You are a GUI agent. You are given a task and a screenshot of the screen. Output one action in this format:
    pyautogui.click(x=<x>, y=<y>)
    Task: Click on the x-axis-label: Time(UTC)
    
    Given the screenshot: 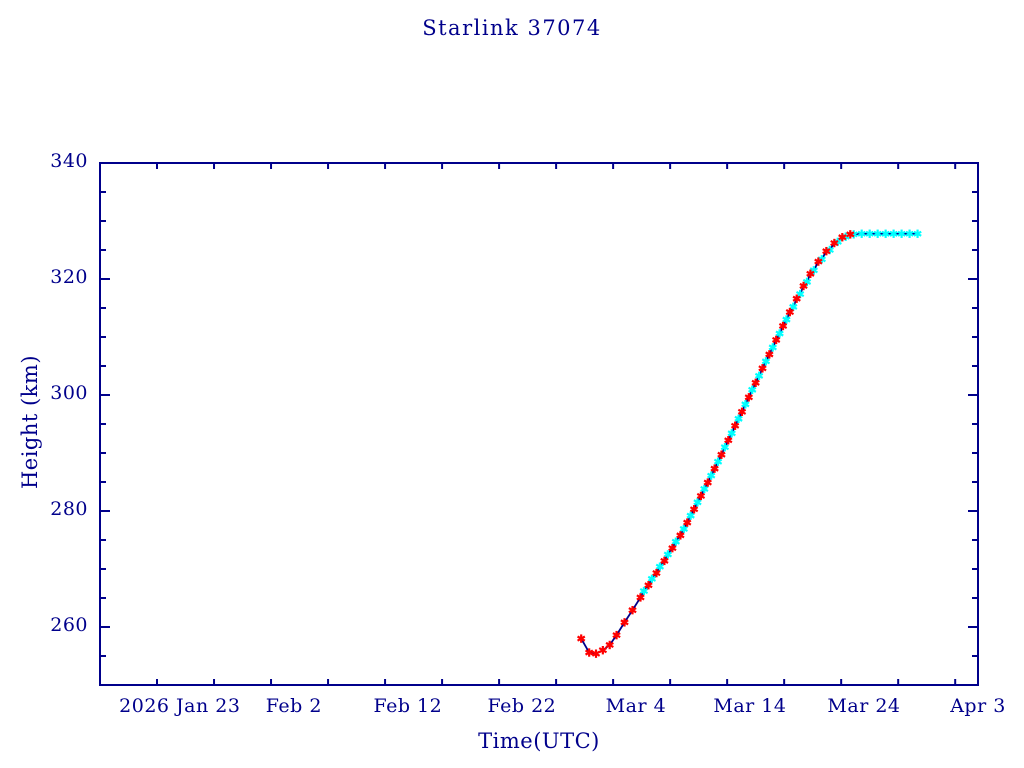 What is the action you would take?
    pyautogui.click(x=539, y=741)
    